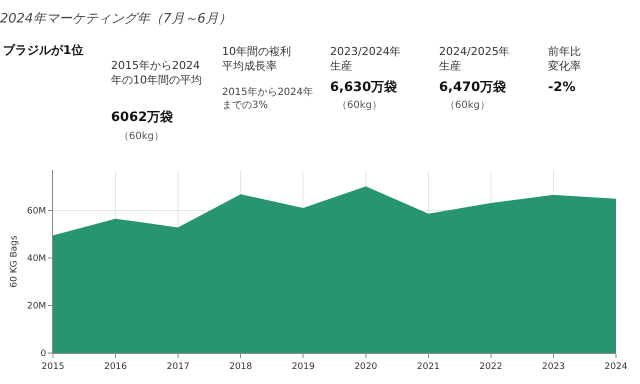 The width and height of the screenshot is (640, 384). I want to click on chart-title: 2024年マーケティング年（7月～6月）, so click(116, 19).